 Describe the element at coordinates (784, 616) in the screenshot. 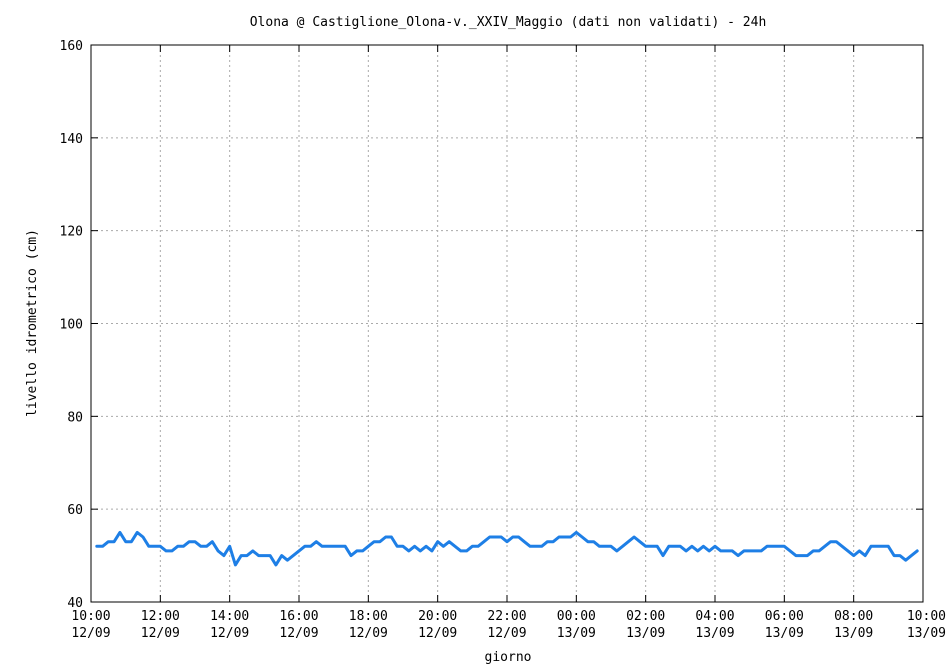

I see `x-tick-label-time: 06:00` at that location.